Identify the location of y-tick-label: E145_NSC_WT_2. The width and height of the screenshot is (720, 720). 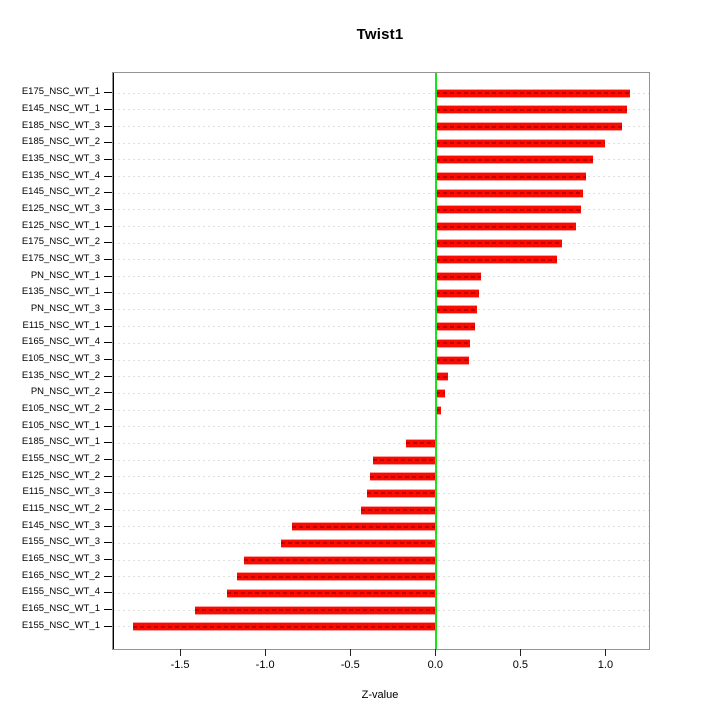
(60, 192).